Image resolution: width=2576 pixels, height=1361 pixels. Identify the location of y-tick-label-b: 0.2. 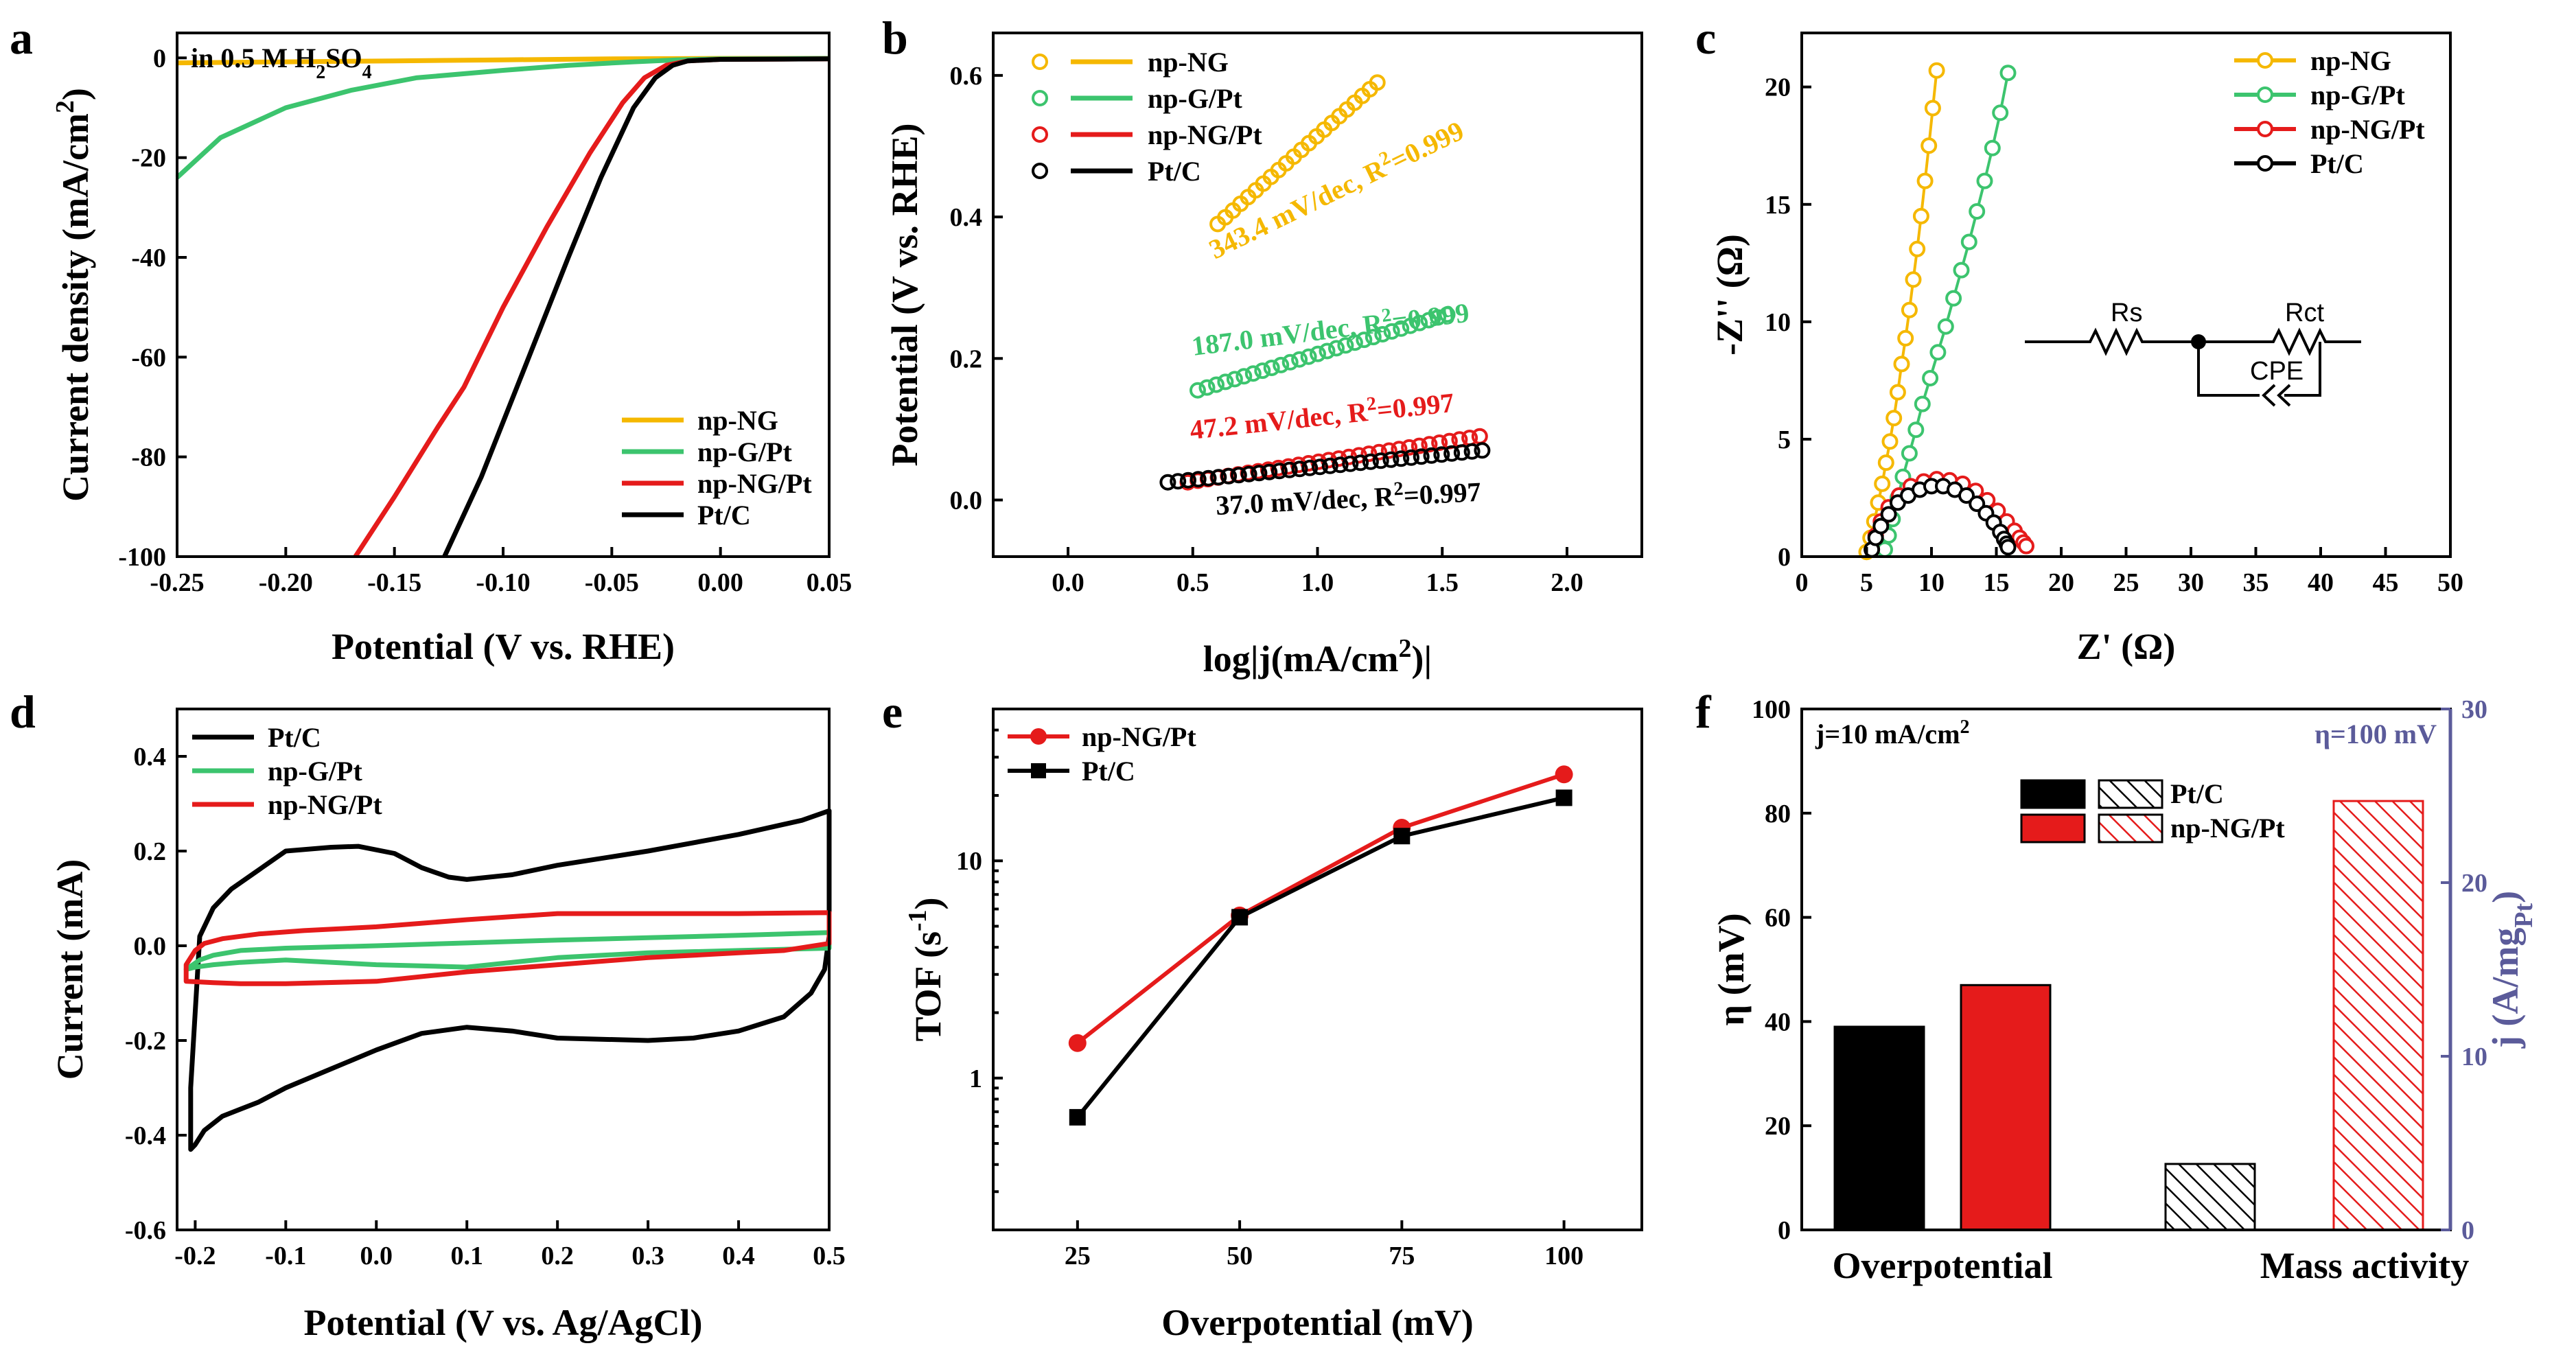
(967, 359).